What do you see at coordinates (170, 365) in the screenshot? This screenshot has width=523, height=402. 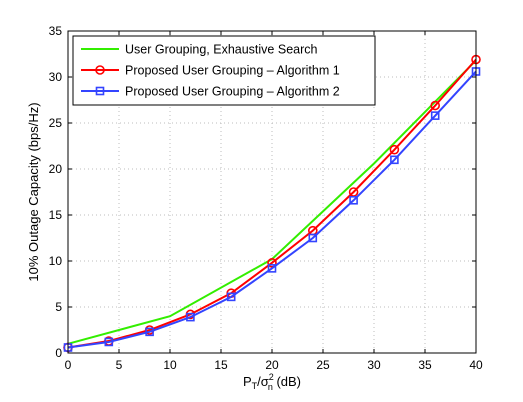 I see `x-tick-label: 10` at bounding box center [170, 365].